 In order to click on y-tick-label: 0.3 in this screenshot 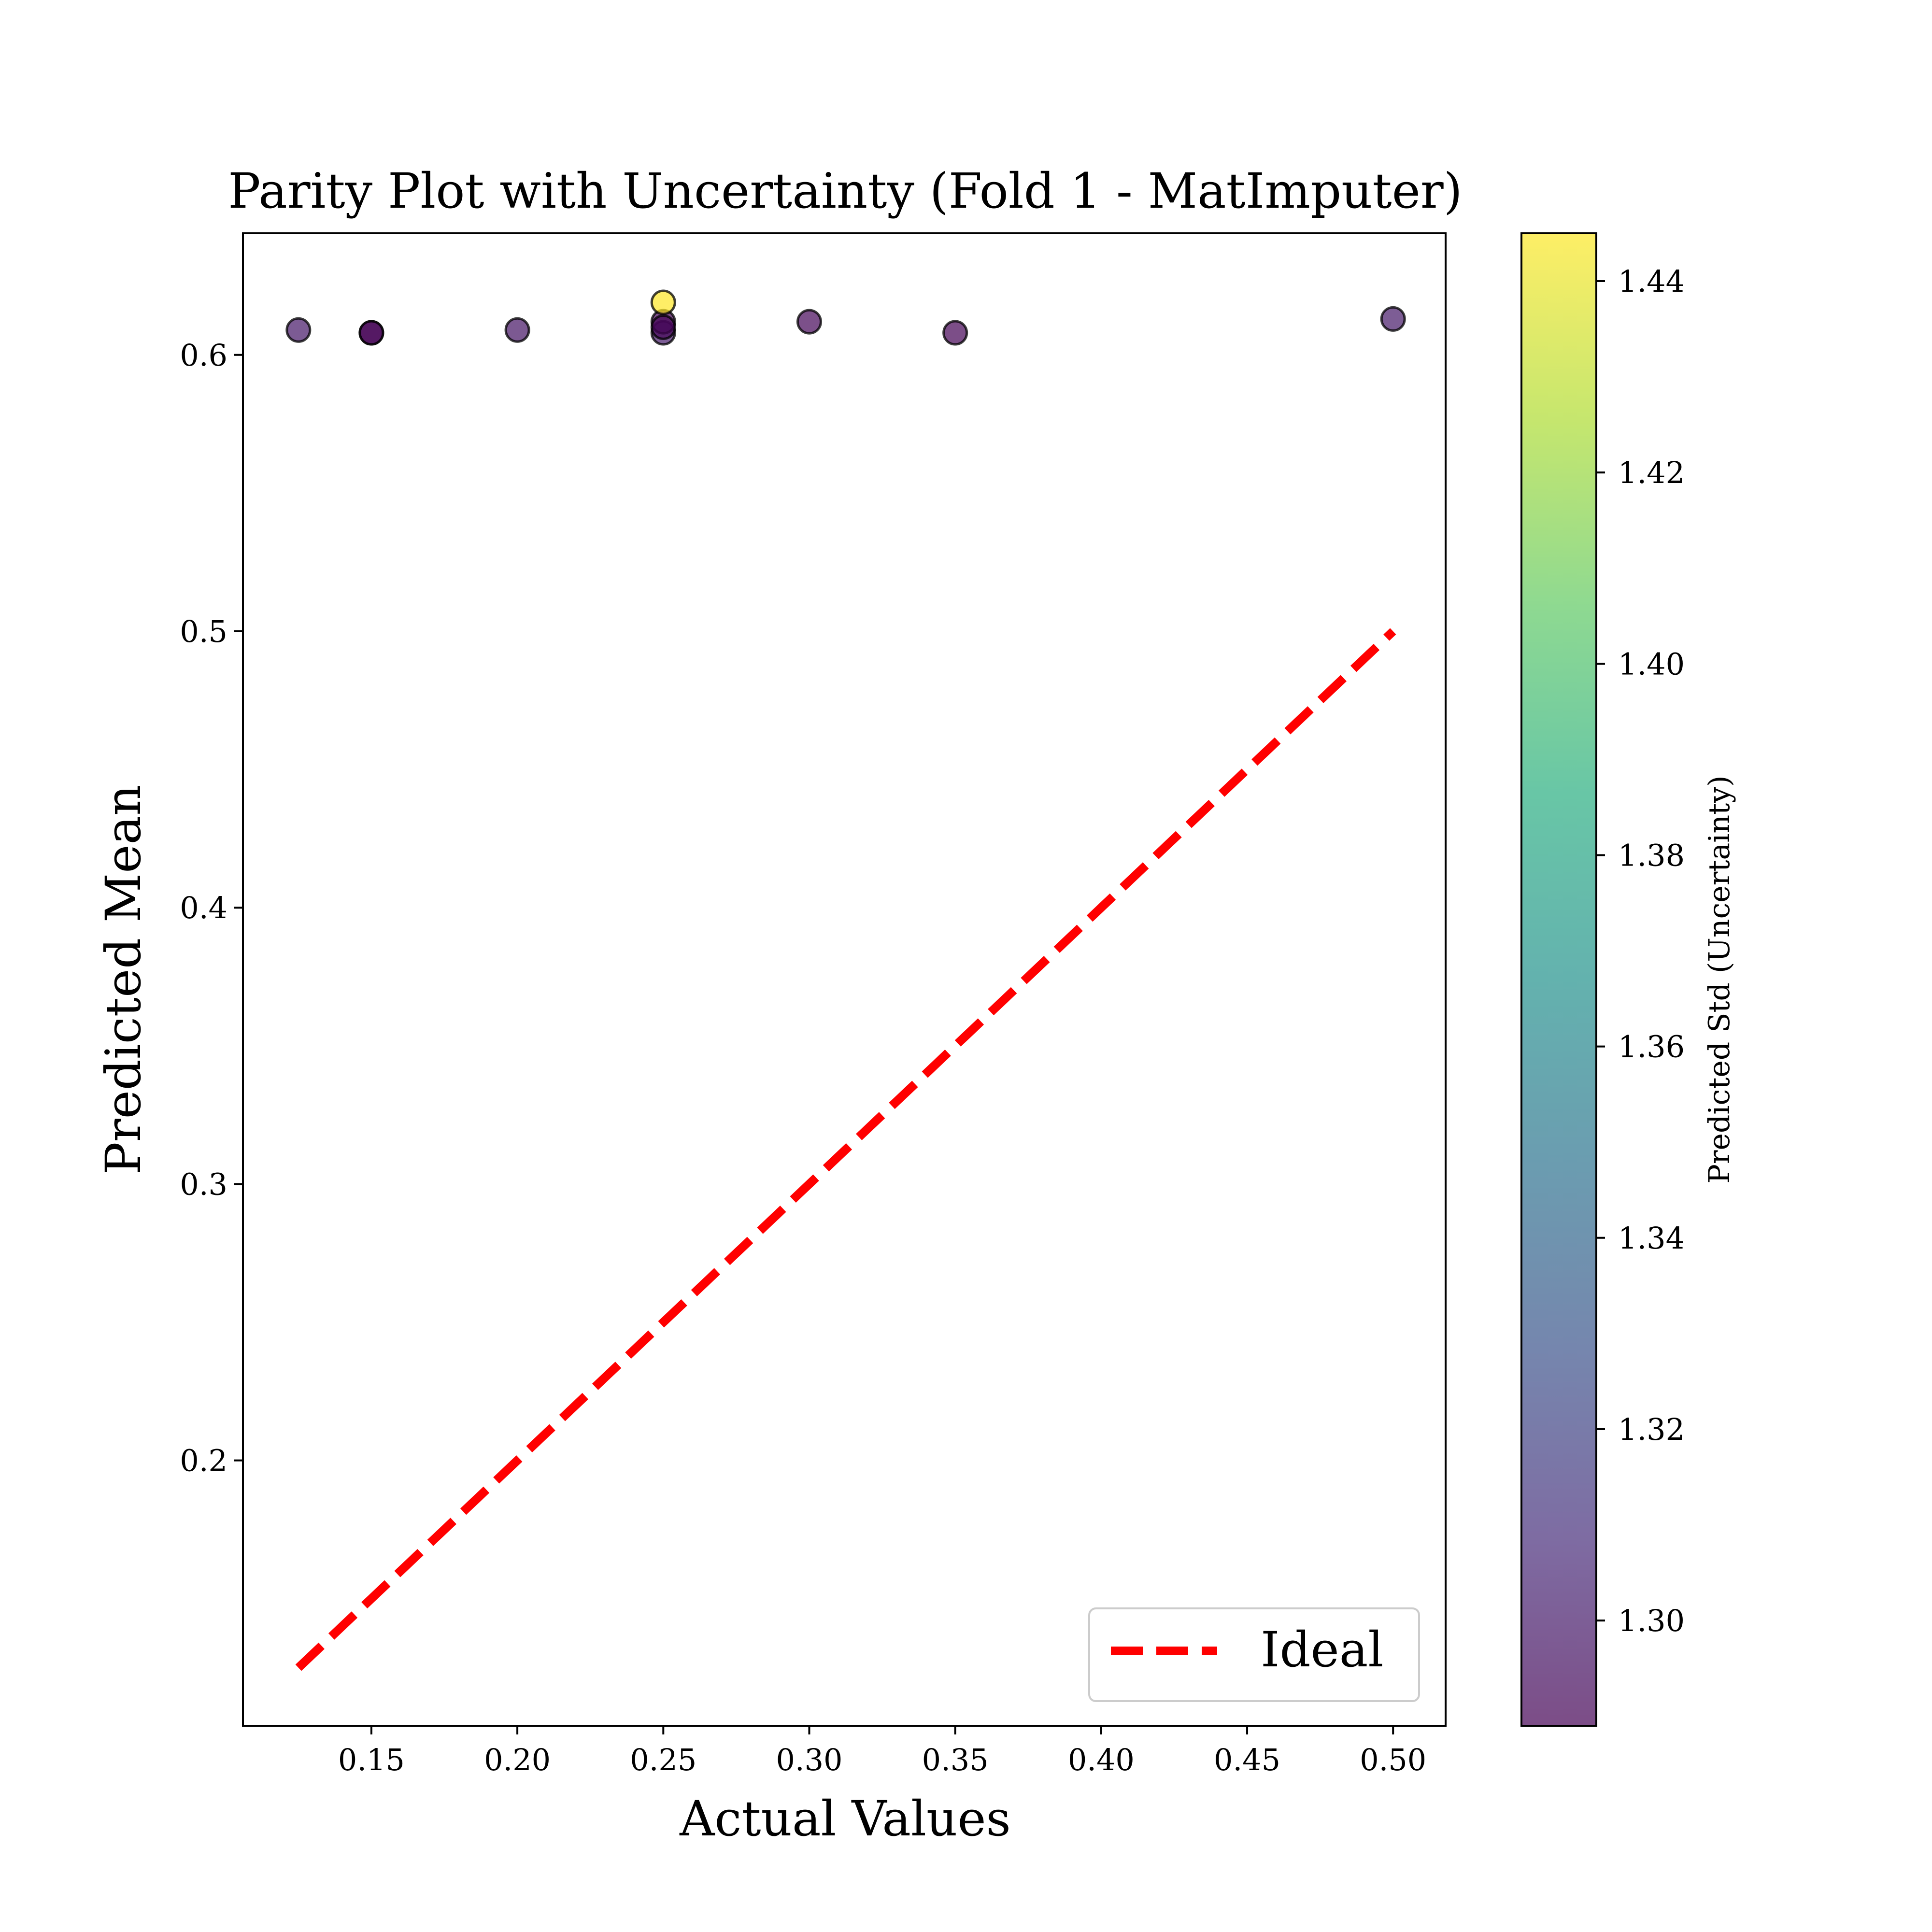, I will do `click(203, 1184)`.